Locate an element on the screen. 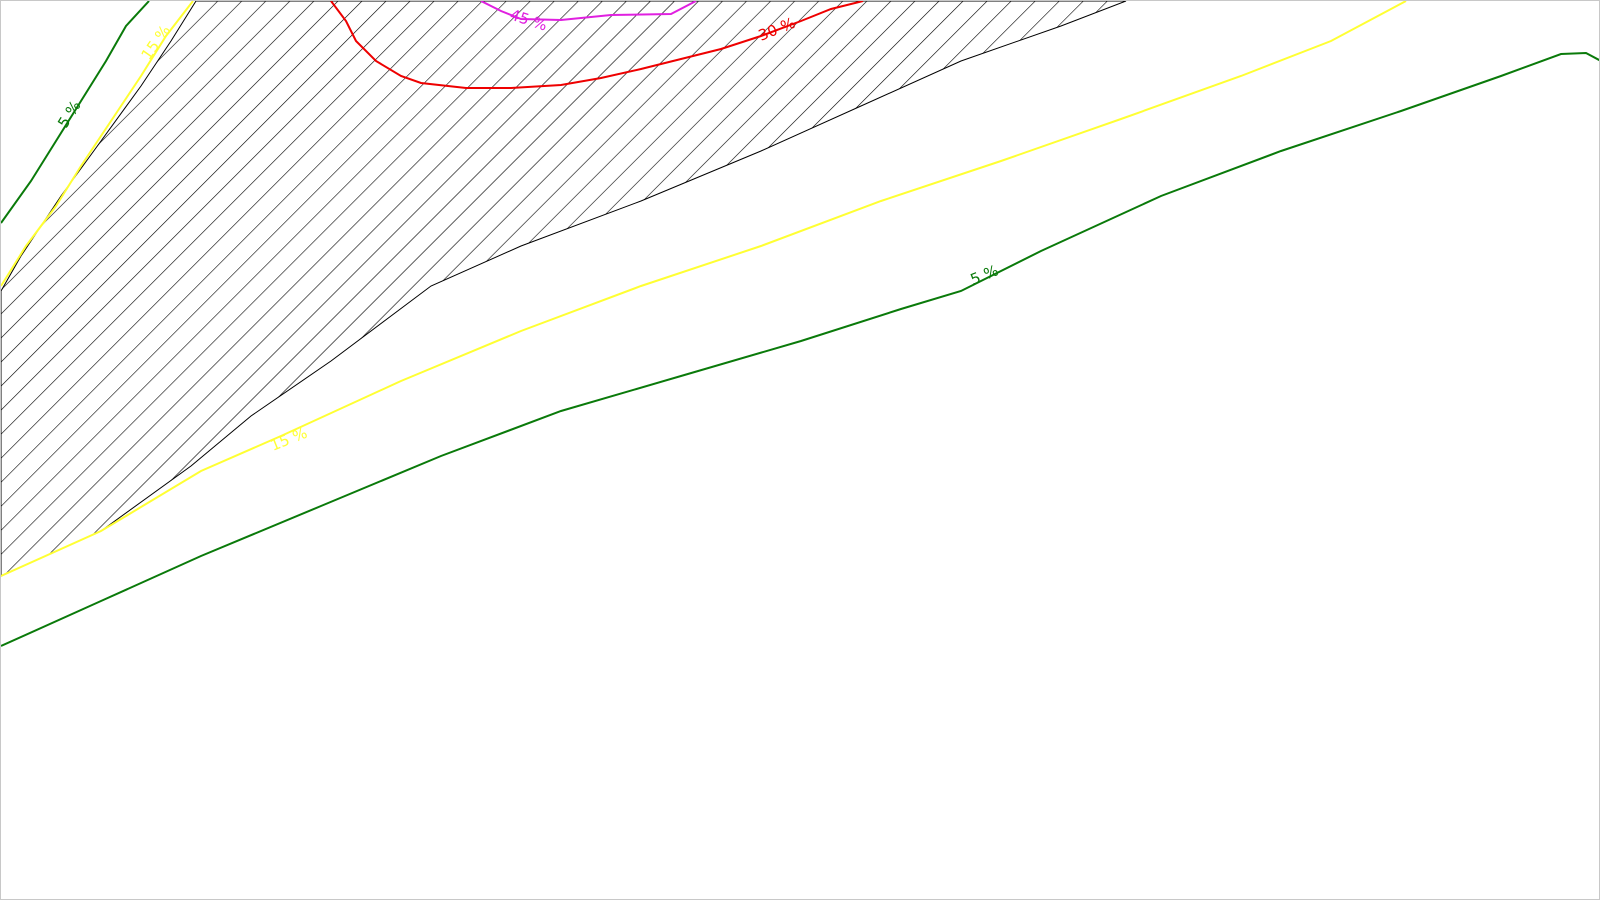 Image resolution: width=1600 pixels, height=900 pixels. contour-label-15-percent-lower: 15 % is located at coordinates (289, 439).